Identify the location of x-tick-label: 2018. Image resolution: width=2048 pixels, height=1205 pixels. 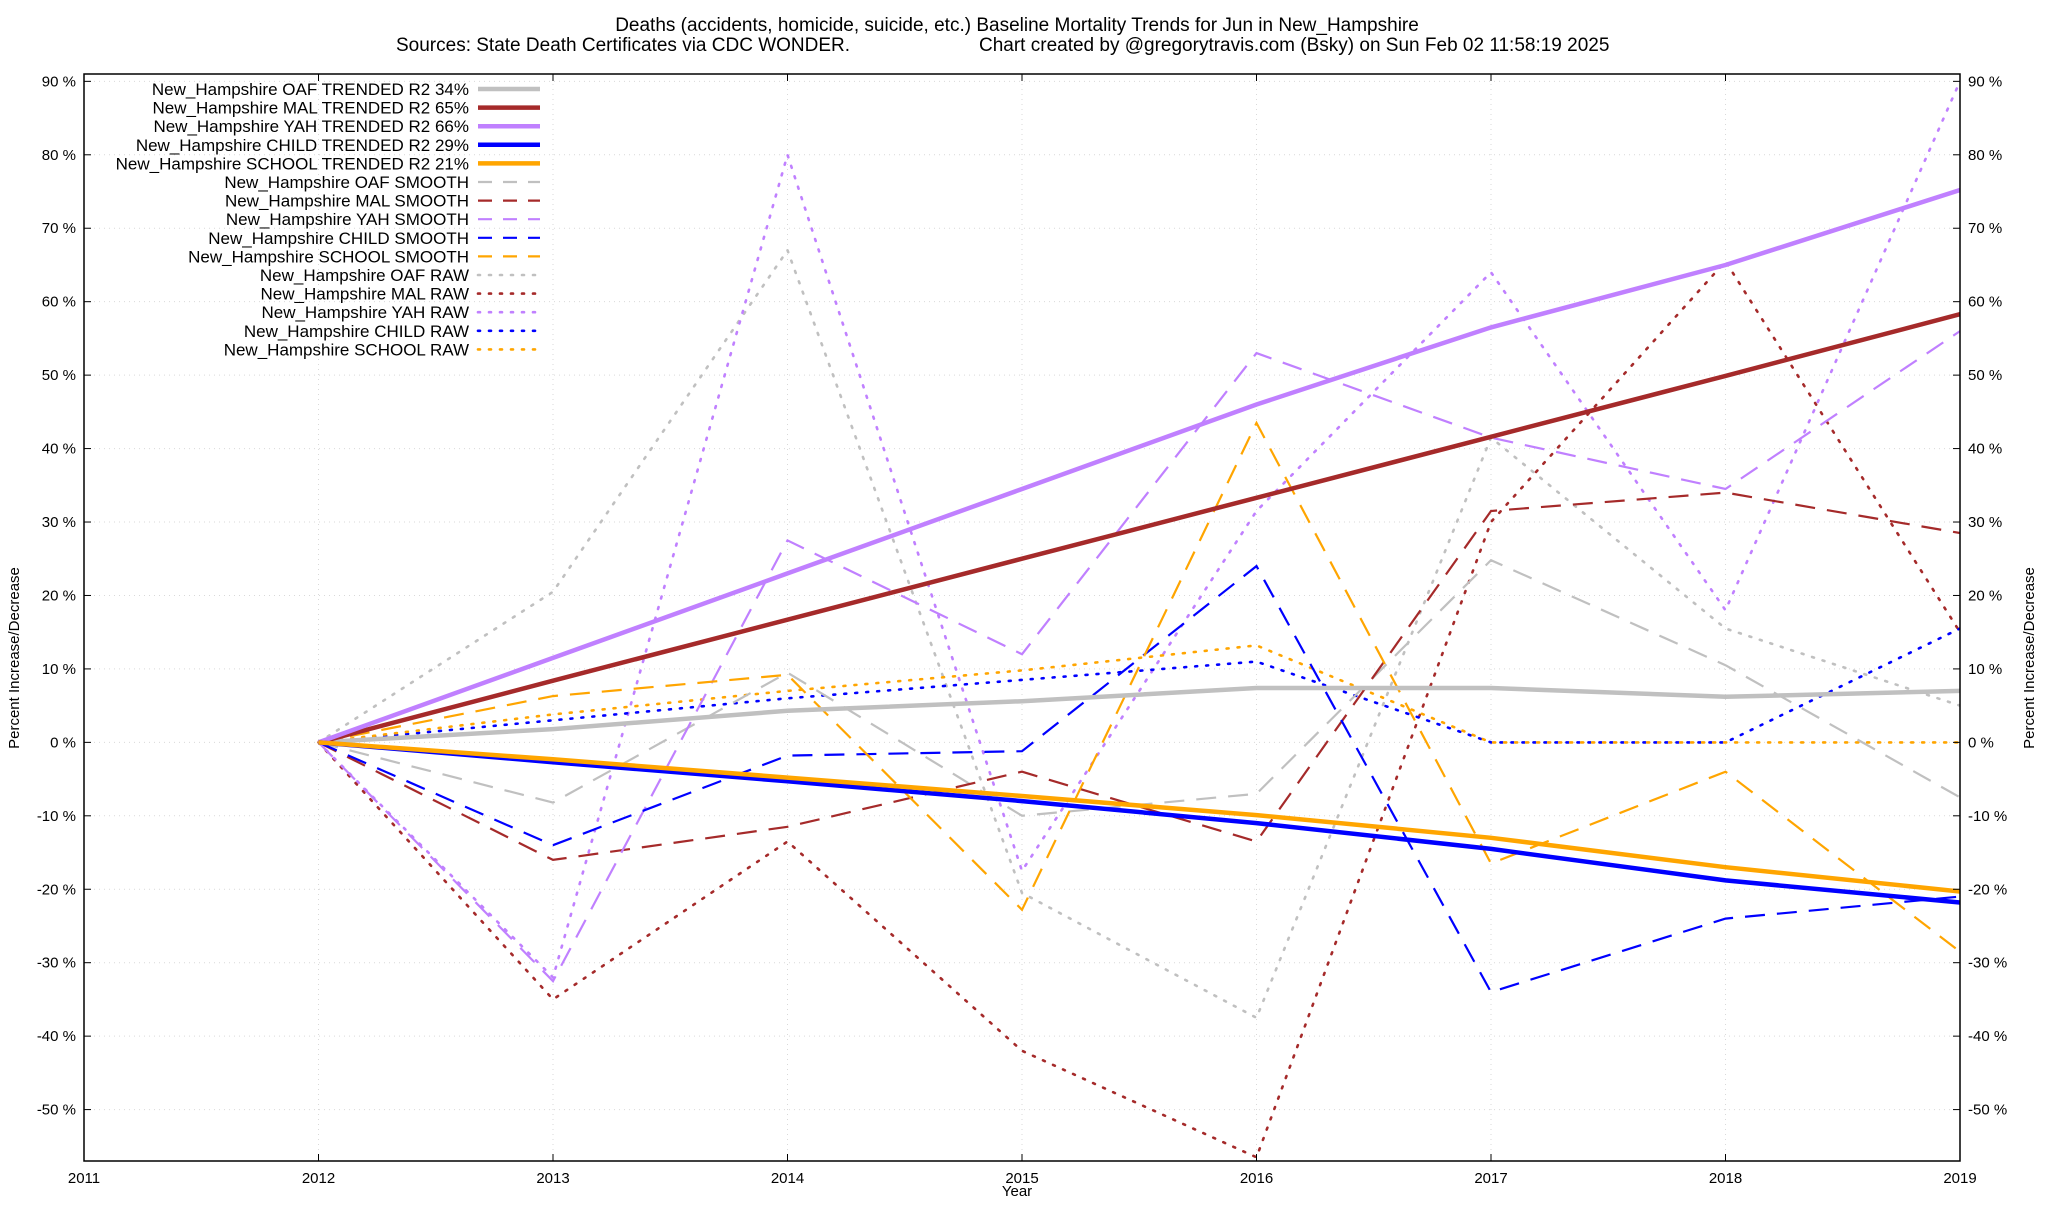
(1725, 1178).